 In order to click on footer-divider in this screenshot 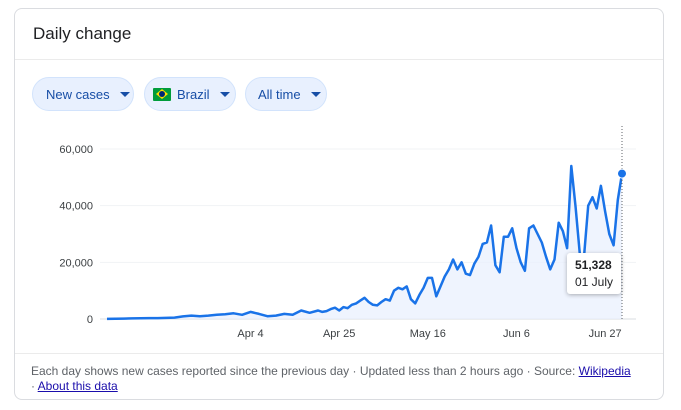, I will do `click(339, 353)`.